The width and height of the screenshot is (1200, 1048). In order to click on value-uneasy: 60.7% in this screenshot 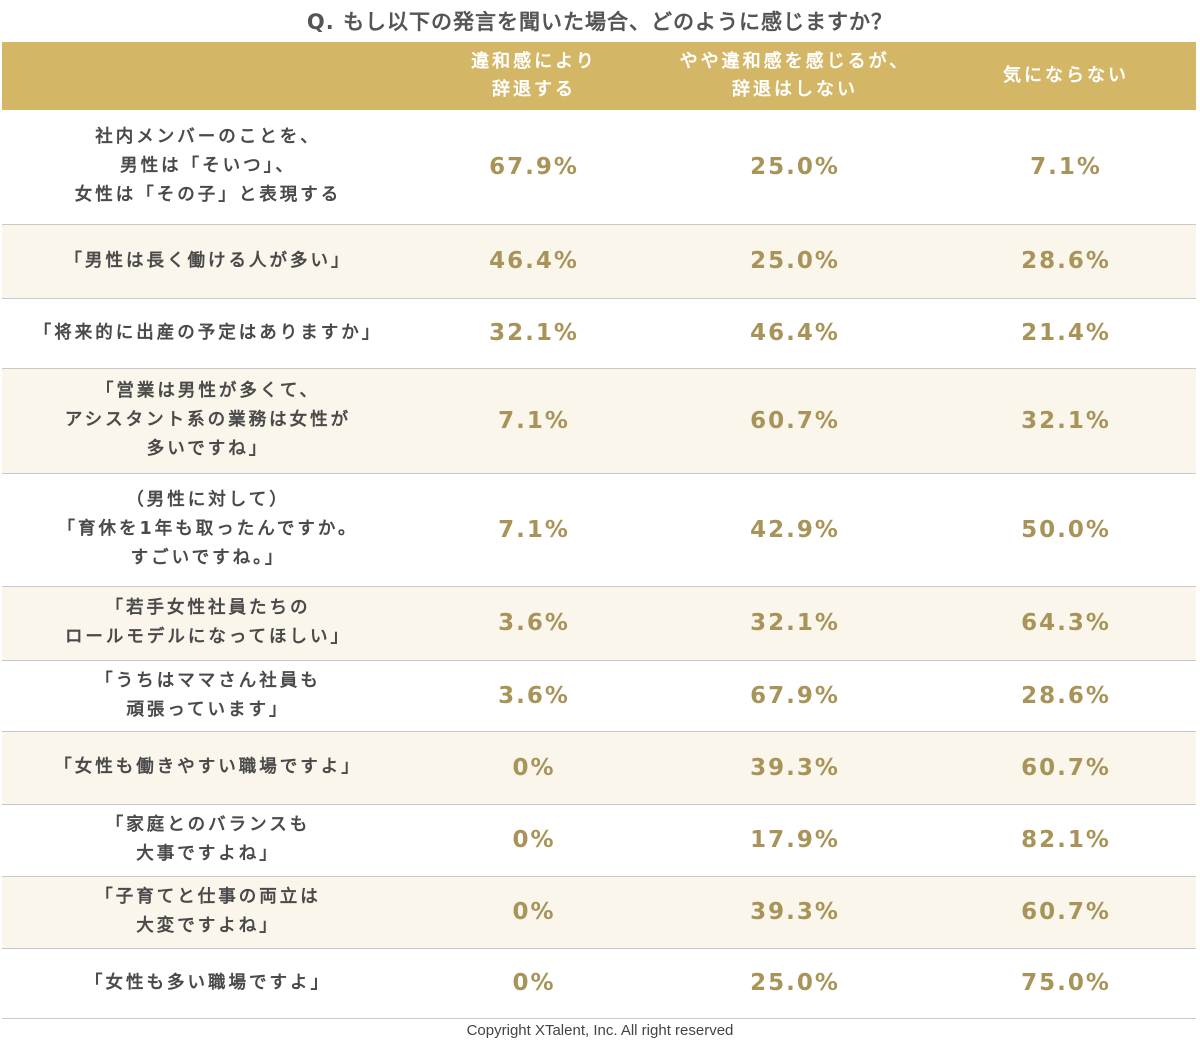, I will do `click(795, 420)`.